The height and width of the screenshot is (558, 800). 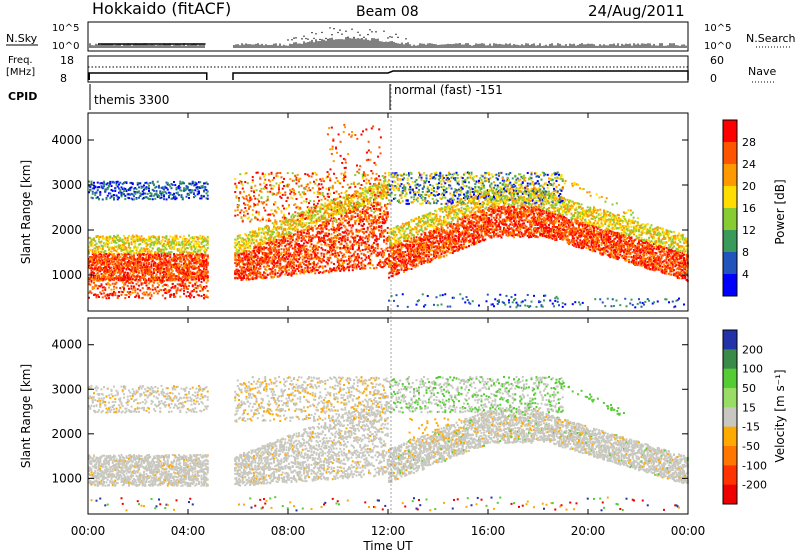 I want to click on cpid-mode-1: themis 3300, so click(x=131, y=100).